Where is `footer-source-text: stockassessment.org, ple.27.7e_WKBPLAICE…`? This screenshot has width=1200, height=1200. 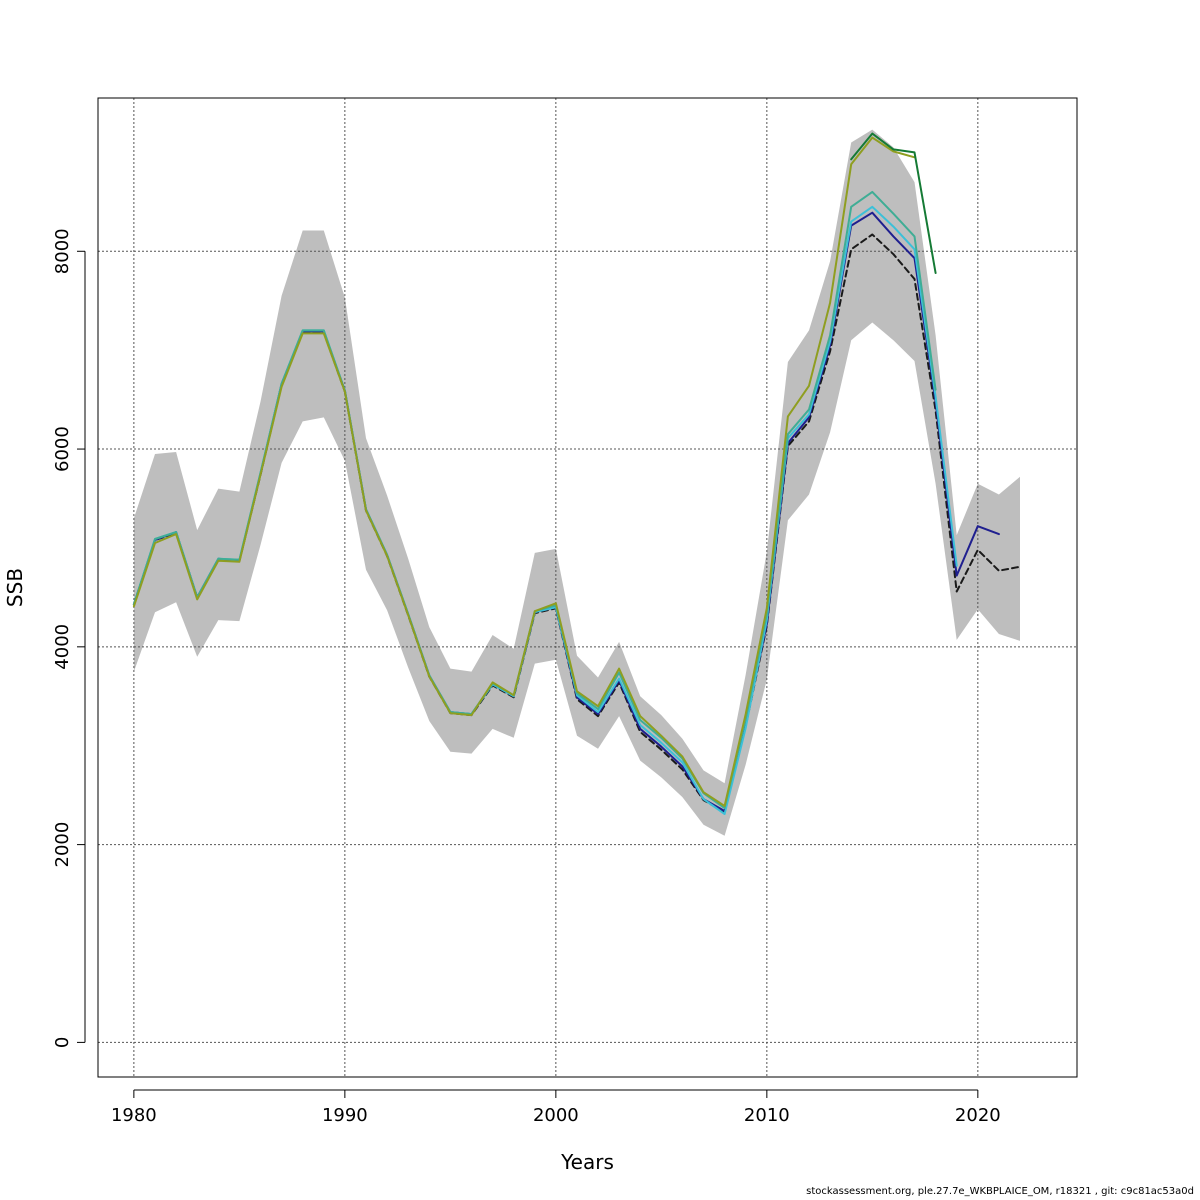 footer-source-text: stockassessment.org, ple.27.7e_WKBPLAICE… is located at coordinates (1000, 1191).